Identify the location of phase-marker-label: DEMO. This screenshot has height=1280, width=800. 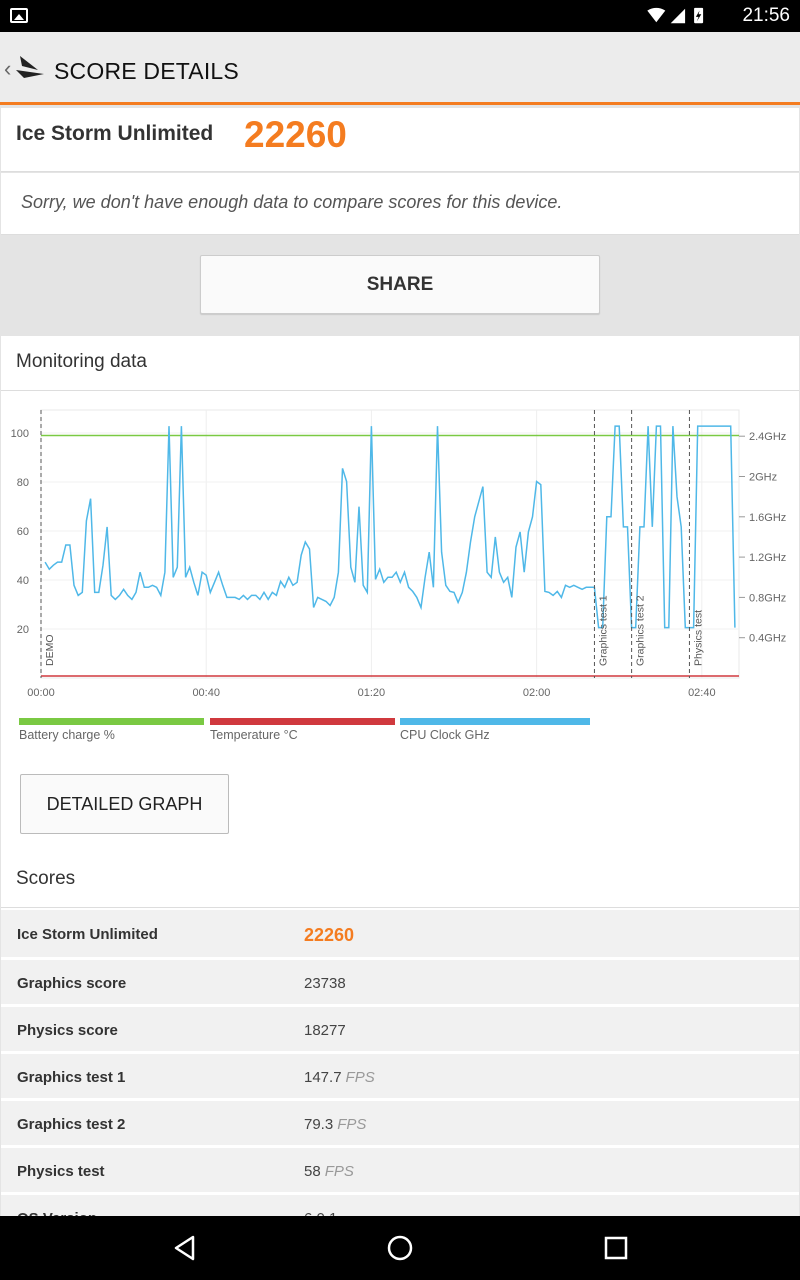
(50, 651).